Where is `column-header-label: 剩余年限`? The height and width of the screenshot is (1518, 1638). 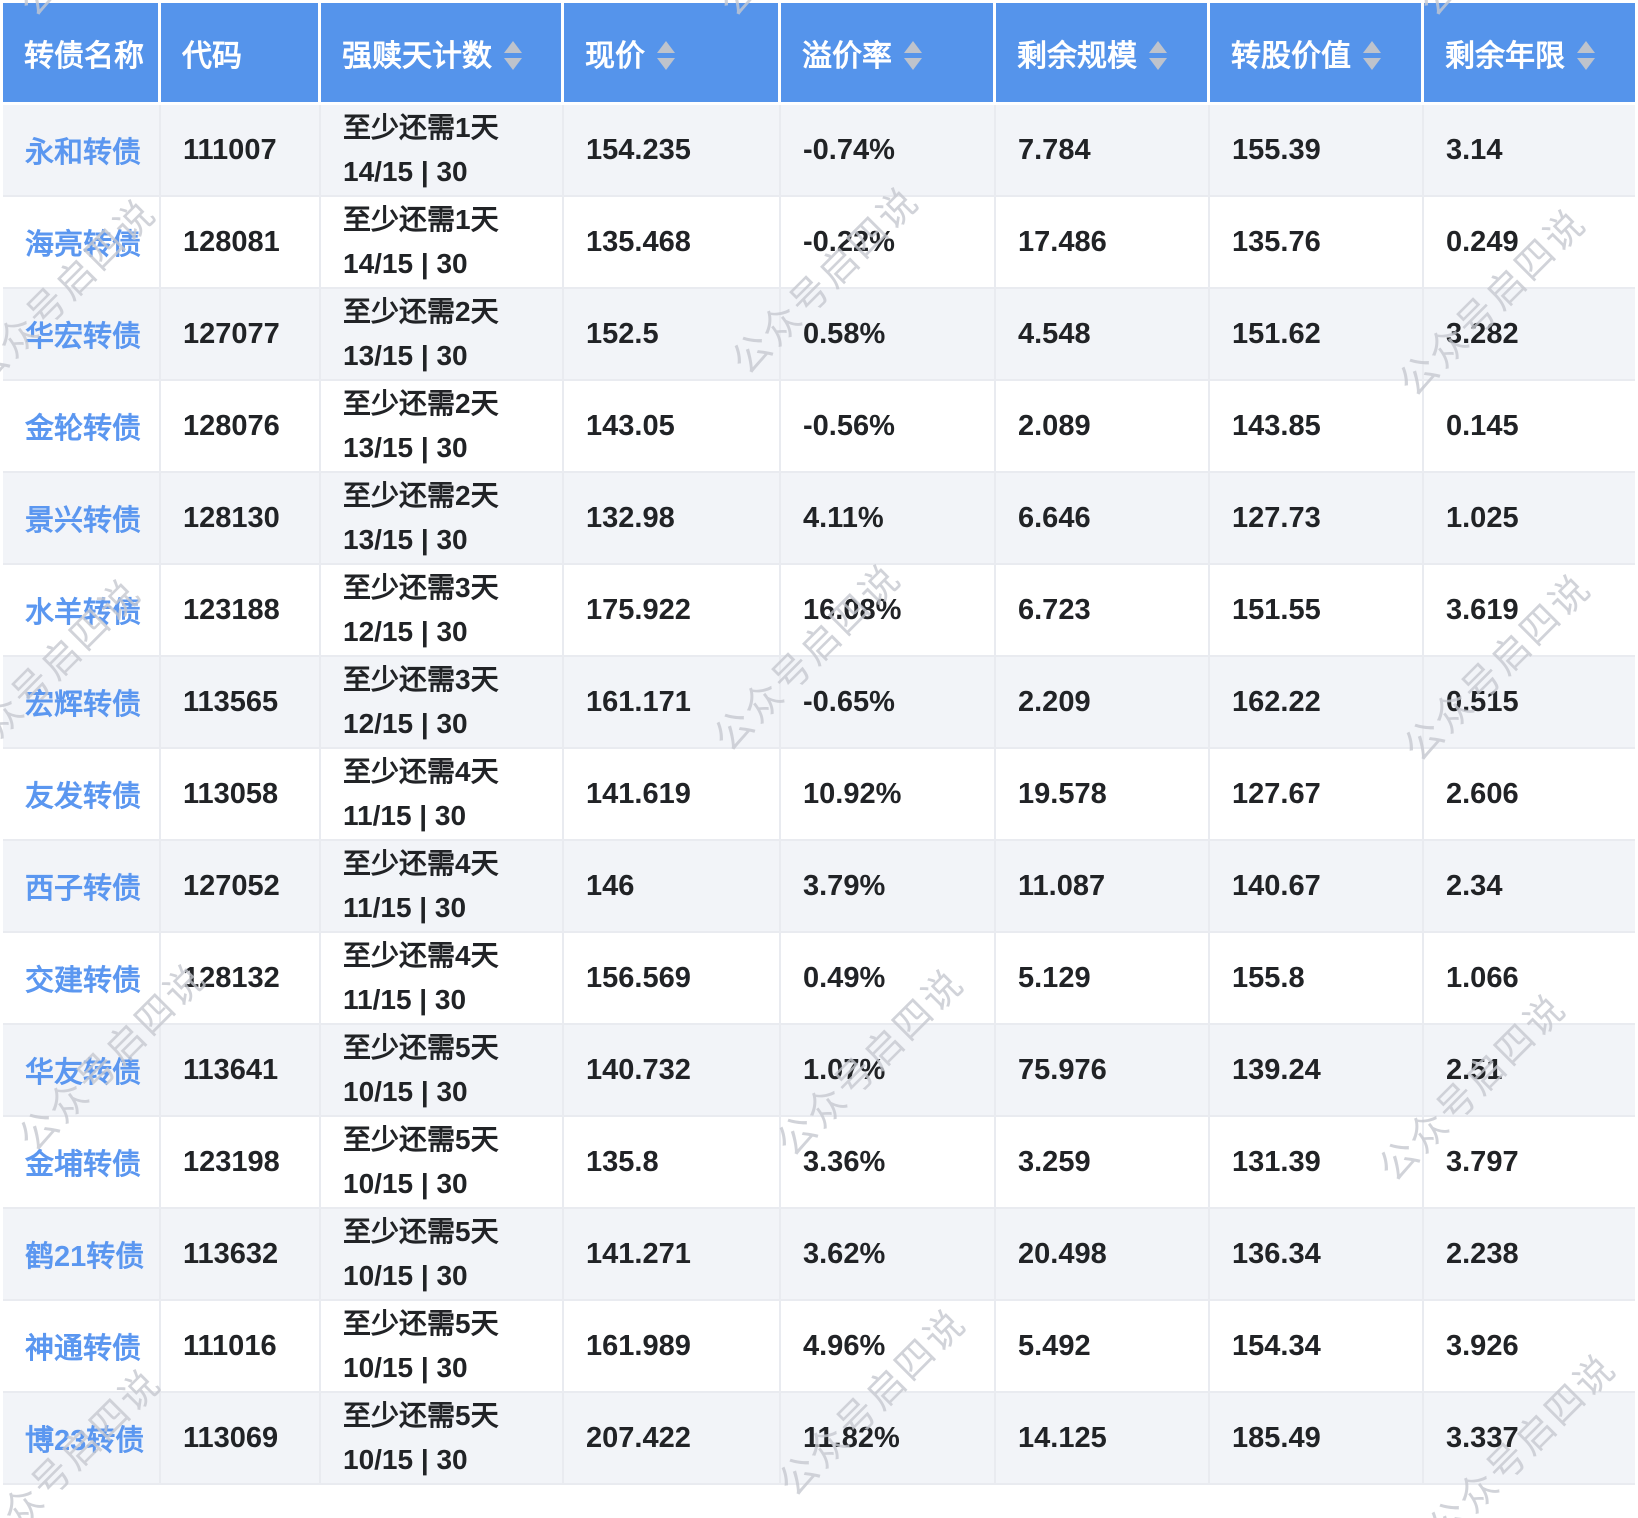 column-header-label: 剩余年限 is located at coordinates (1505, 56).